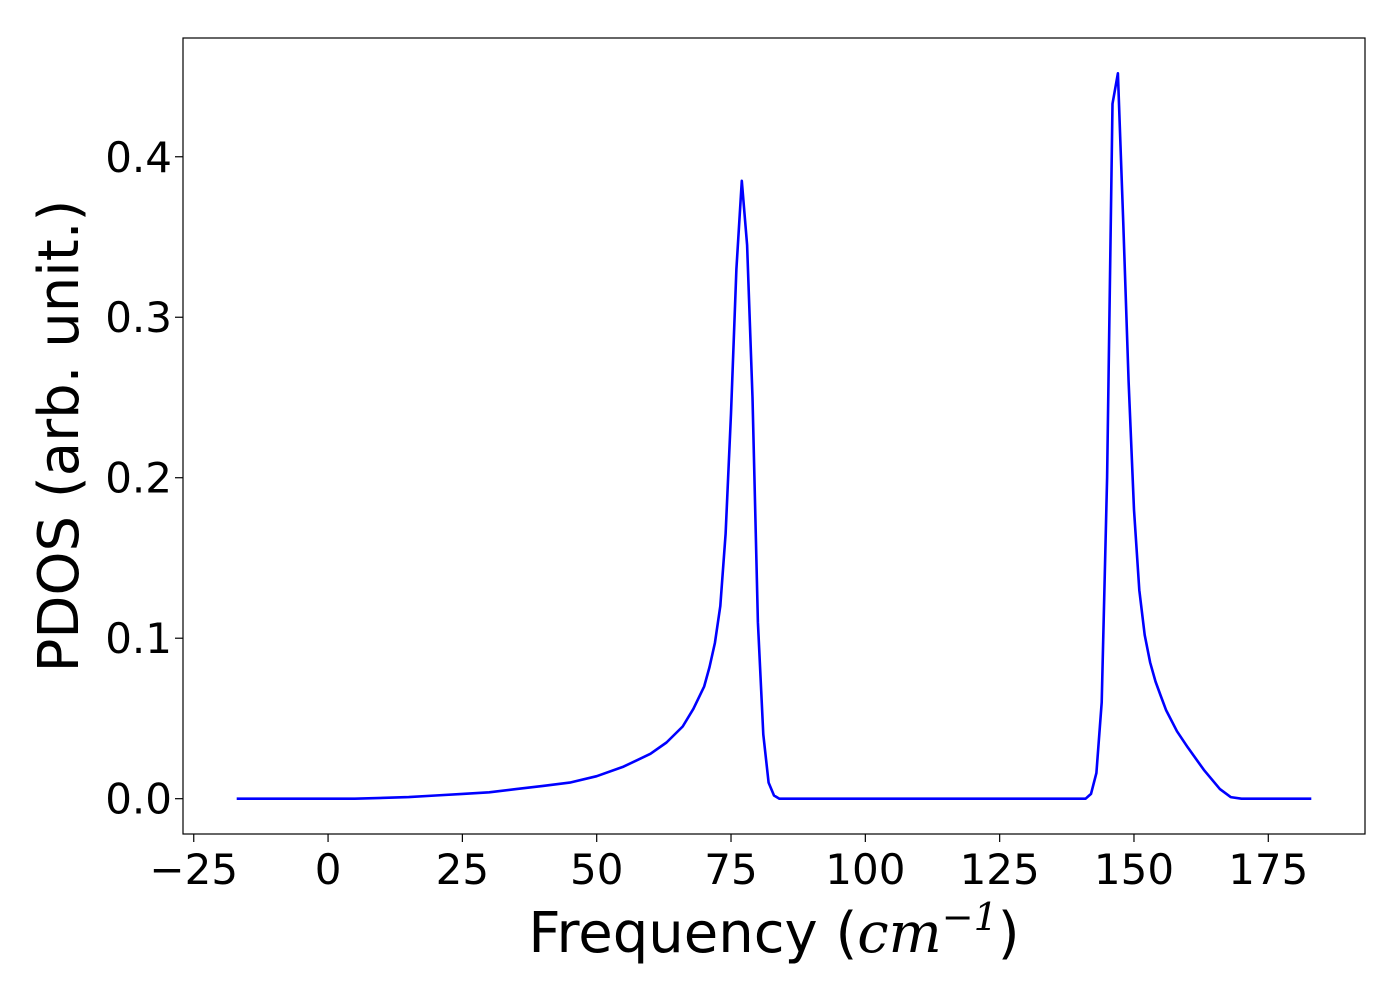  Describe the element at coordinates (865, 869) in the screenshot. I see `x-tick-label: 100` at that location.